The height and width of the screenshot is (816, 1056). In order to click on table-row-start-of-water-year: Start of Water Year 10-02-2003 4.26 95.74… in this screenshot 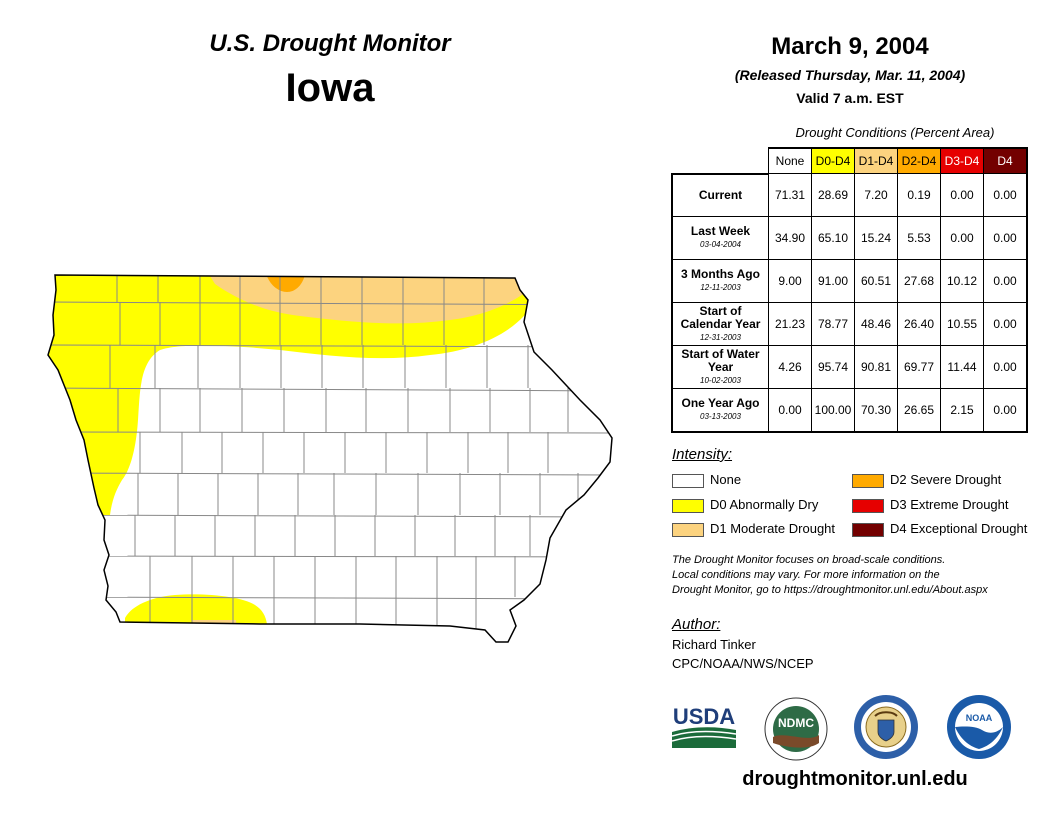, I will do `click(849, 367)`.